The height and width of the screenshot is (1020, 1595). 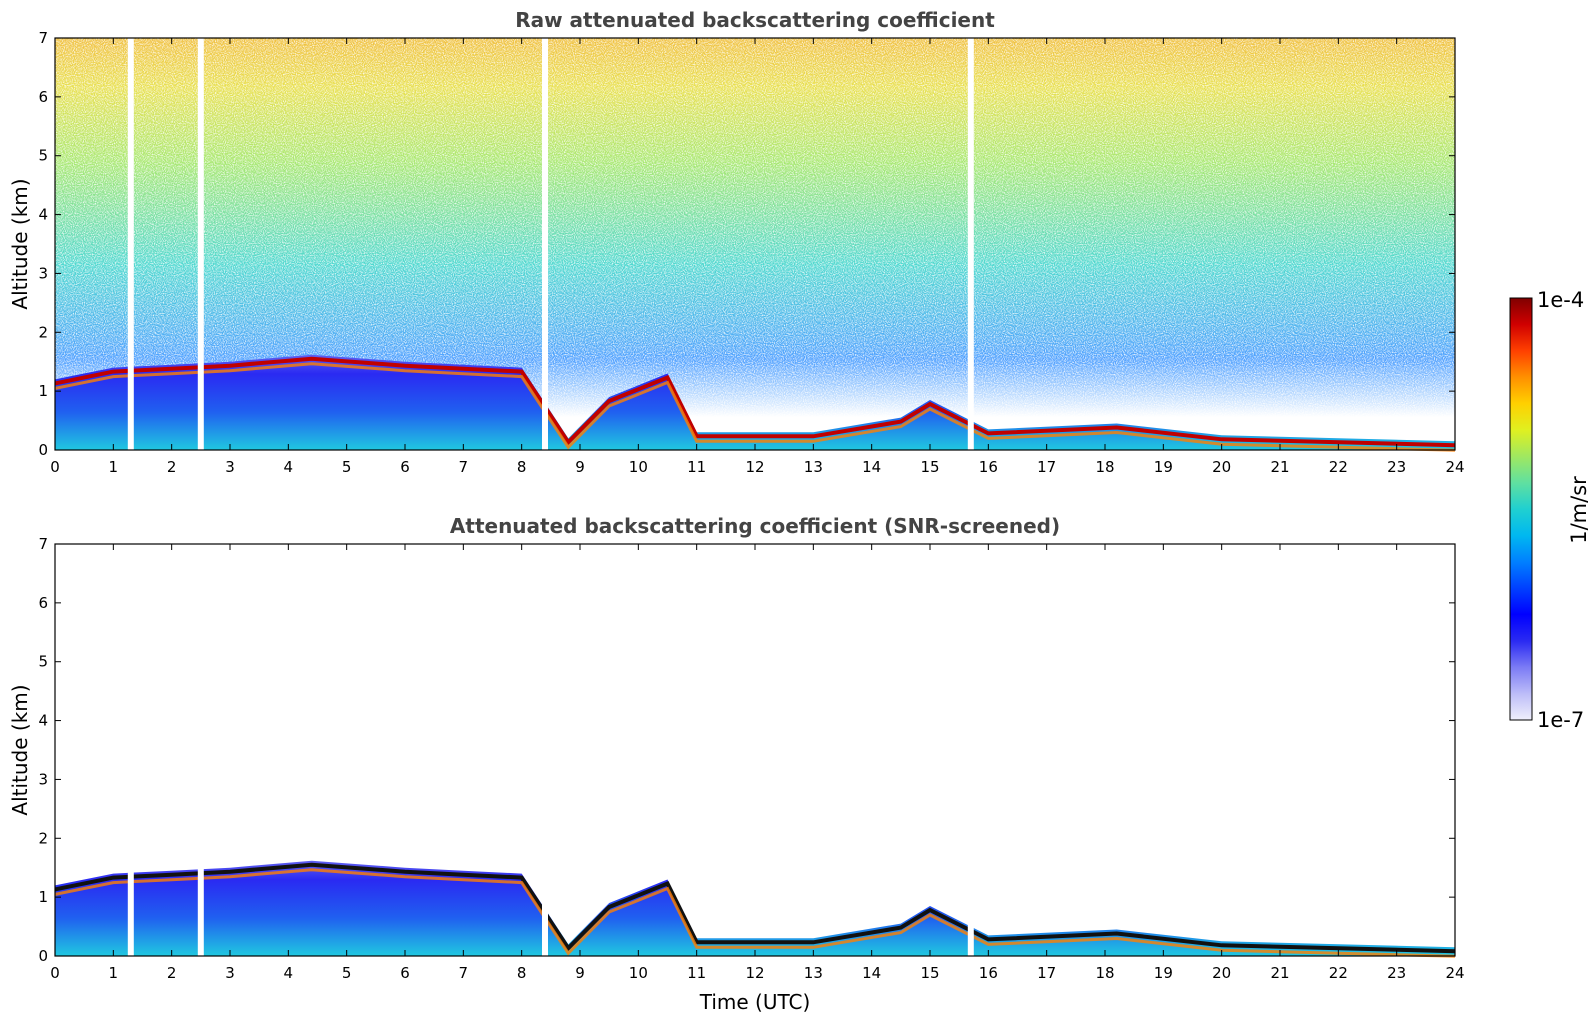 What do you see at coordinates (1521, 509) in the screenshot?
I see `colorbar-scale` at bounding box center [1521, 509].